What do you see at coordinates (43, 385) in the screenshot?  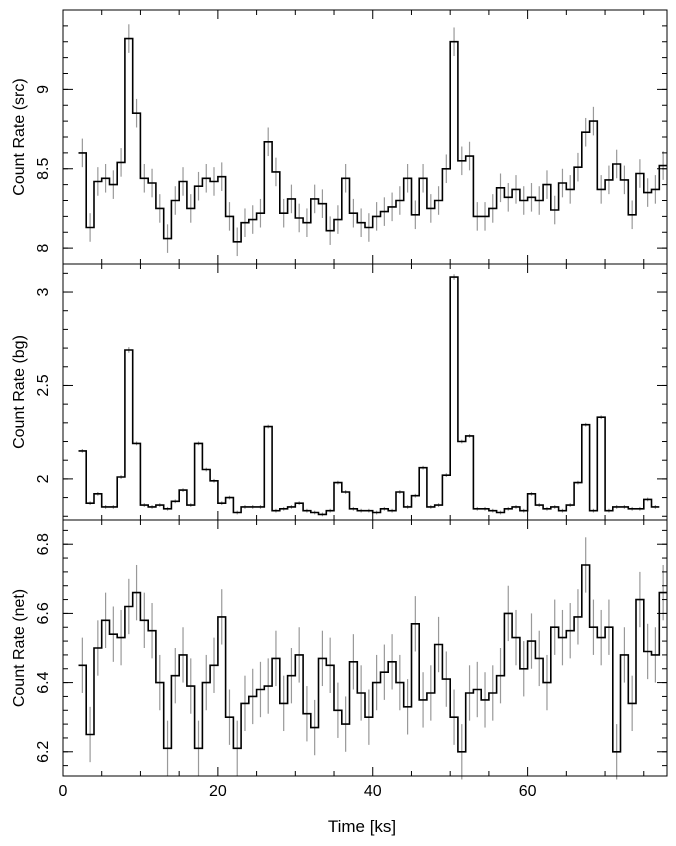 I see `y-tick-label: 2.5` at bounding box center [43, 385].